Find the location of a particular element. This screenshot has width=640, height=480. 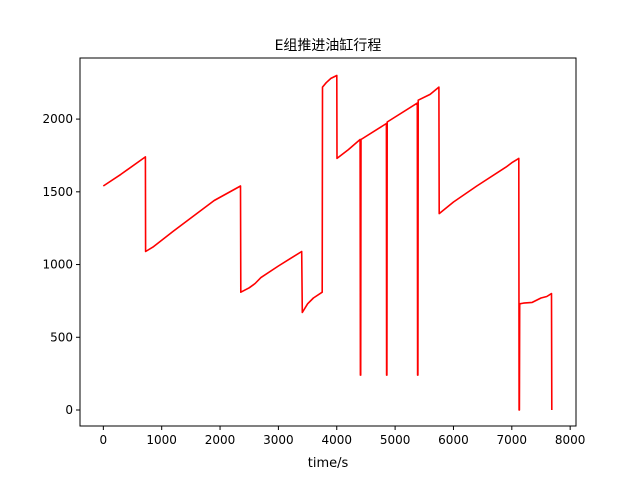

x-tick-label: 8000 is located at coordinates (570, 440).